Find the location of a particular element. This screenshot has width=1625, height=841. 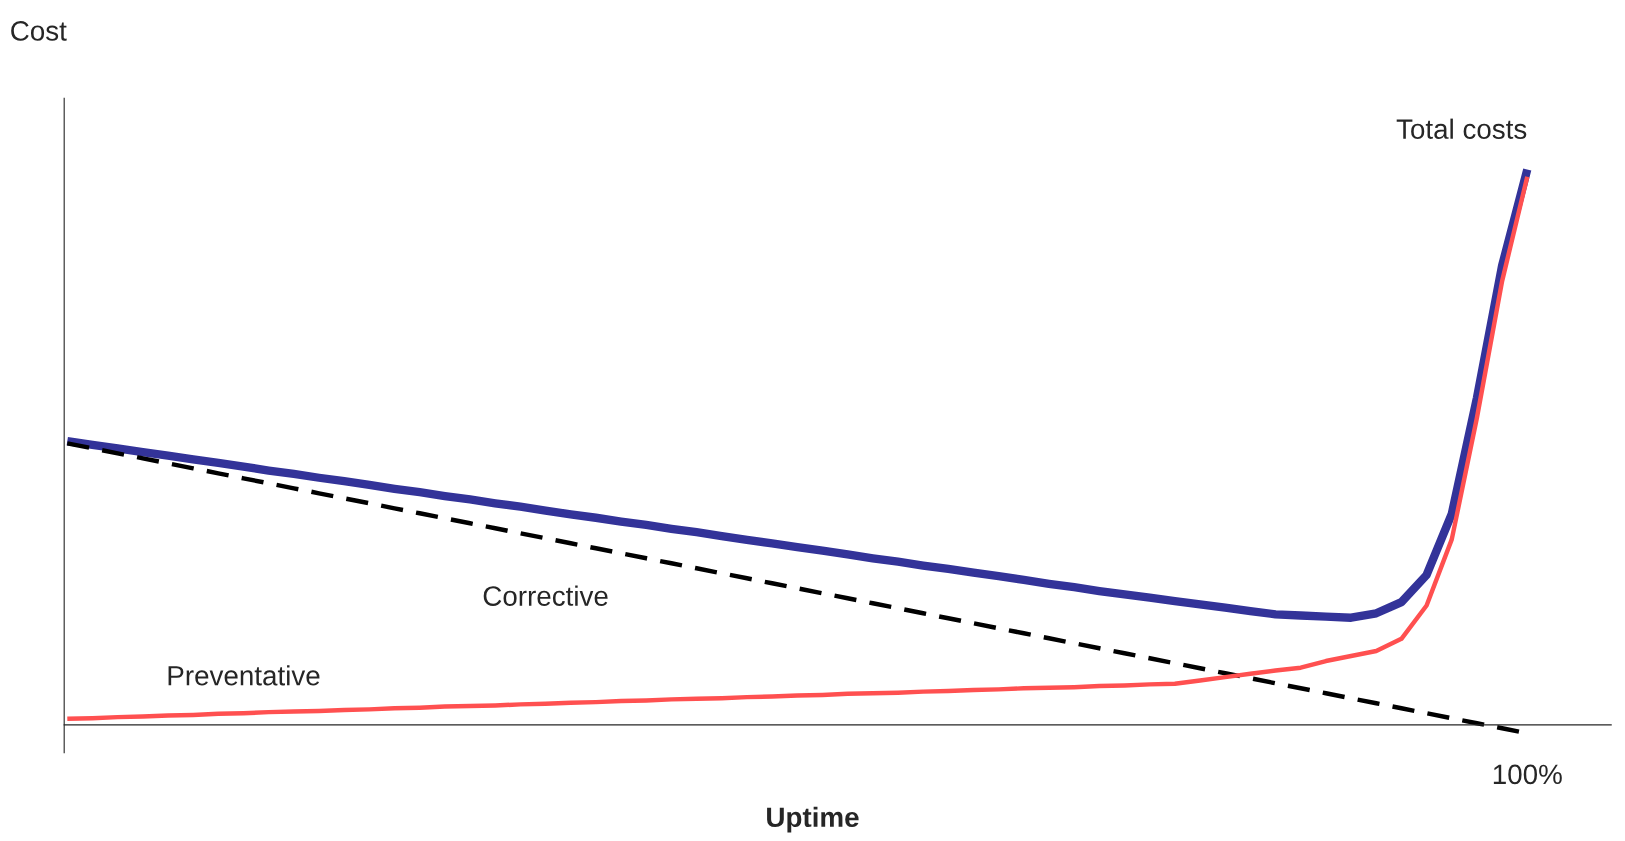

y-axis-title: Cost is located at coordinates (39, 31).